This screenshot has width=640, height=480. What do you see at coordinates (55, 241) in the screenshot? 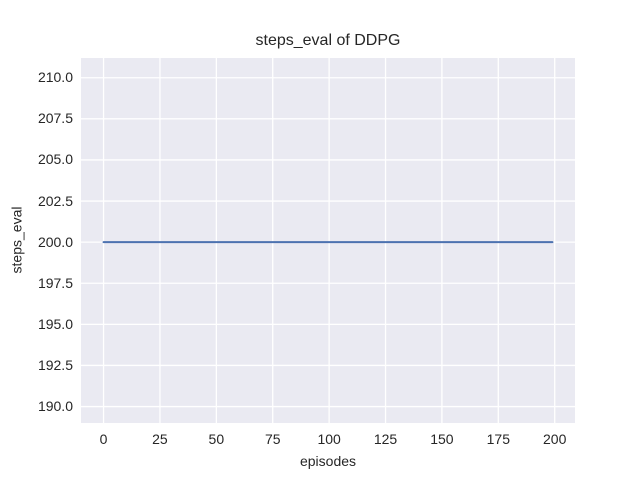
I see `y-tick-label: 200.0` at bounding box center [55, 241].